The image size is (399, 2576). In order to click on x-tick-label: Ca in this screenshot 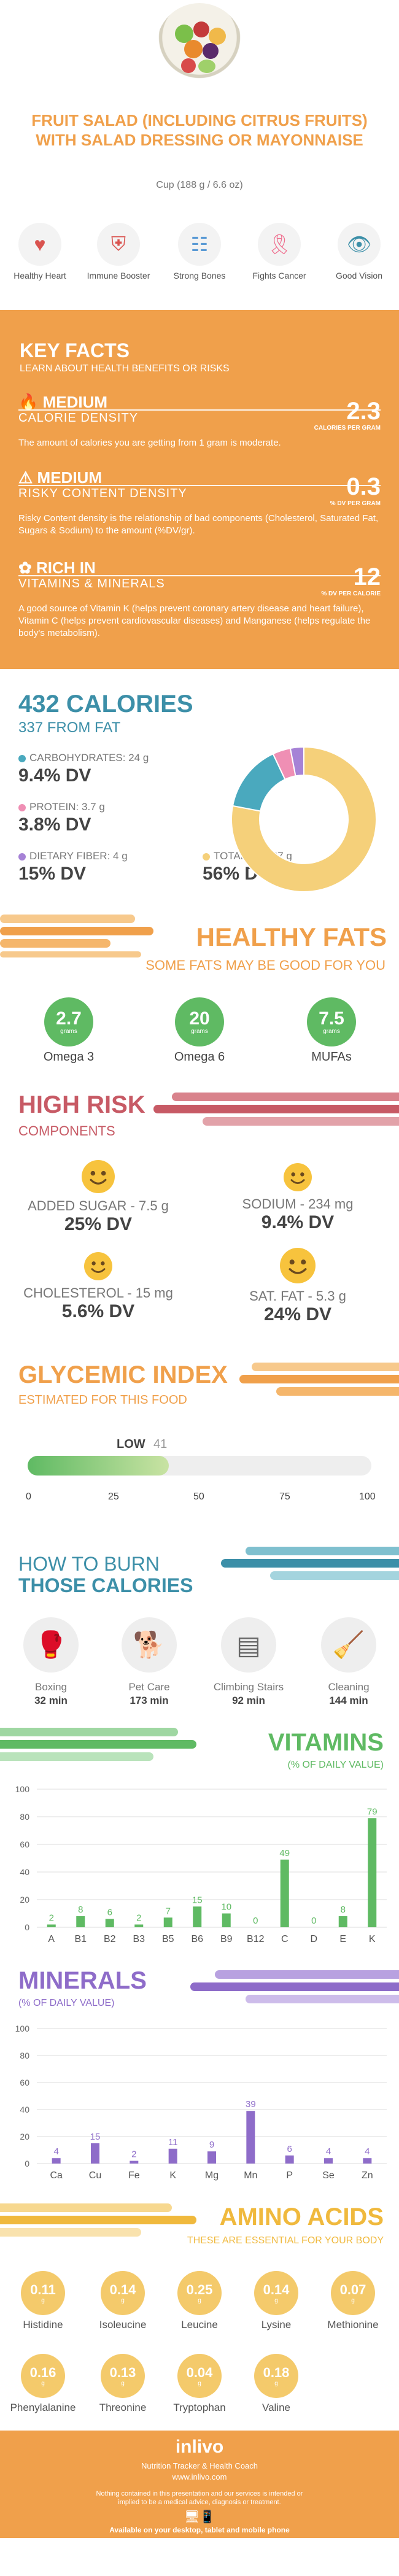, I will do `click(56, 2175)`.